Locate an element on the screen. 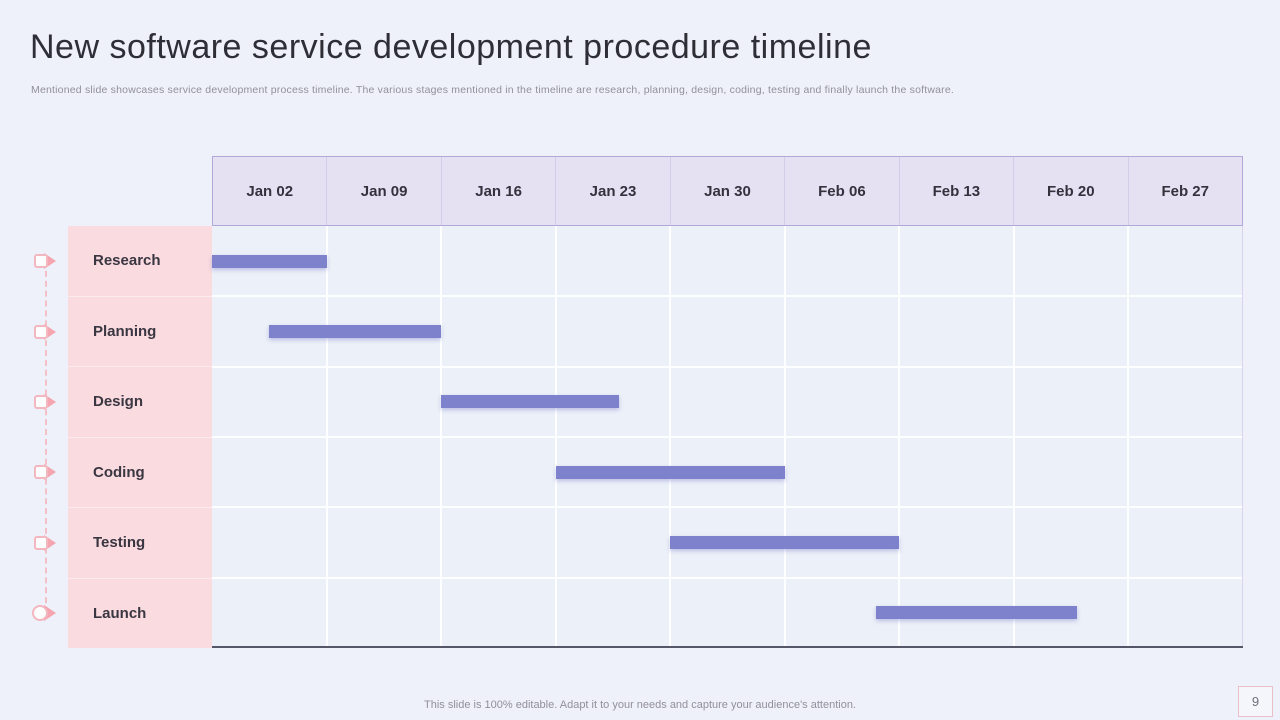 This screenshot has height=720, width=1280. milestone-marker-rail is located at coordinates (51, 437).